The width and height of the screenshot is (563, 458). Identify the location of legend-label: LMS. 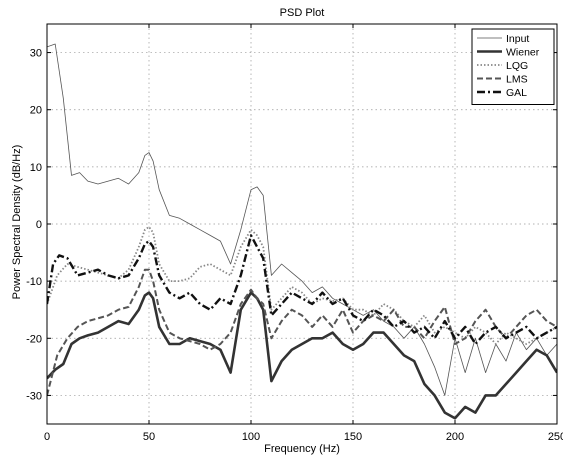
(517, 80).